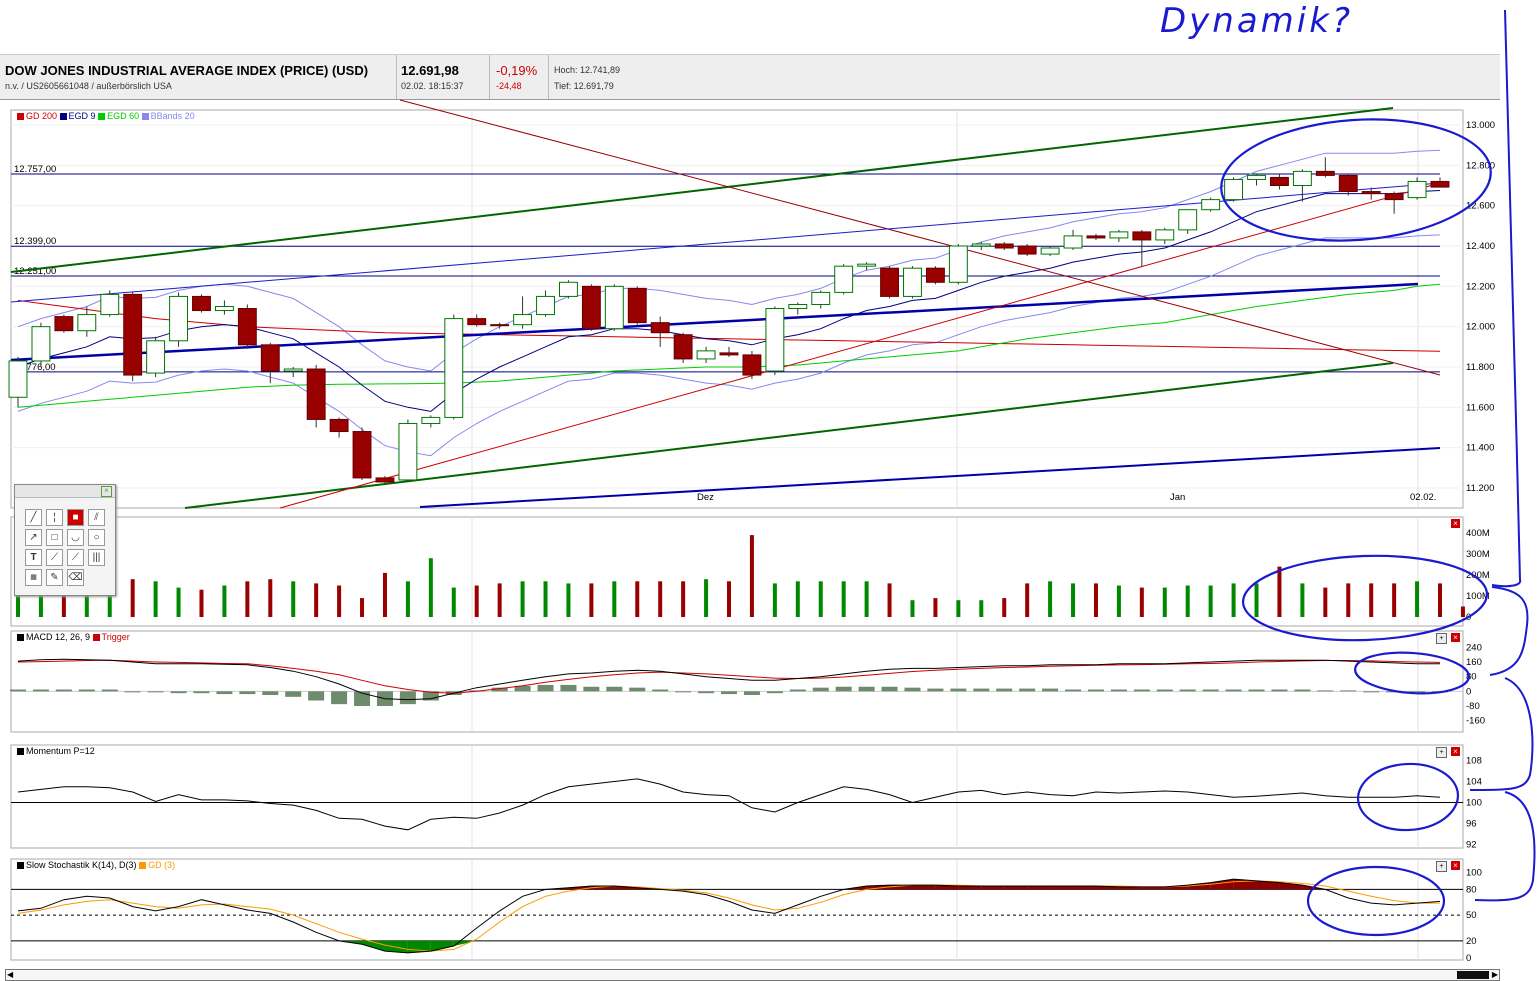 The height and width of the screenshot is (981, 1538). What do you see at coordinates (1480, 488) in the screenshot?
I see `price-axis-tick: 11.200` at bounding box center [1480, 488].